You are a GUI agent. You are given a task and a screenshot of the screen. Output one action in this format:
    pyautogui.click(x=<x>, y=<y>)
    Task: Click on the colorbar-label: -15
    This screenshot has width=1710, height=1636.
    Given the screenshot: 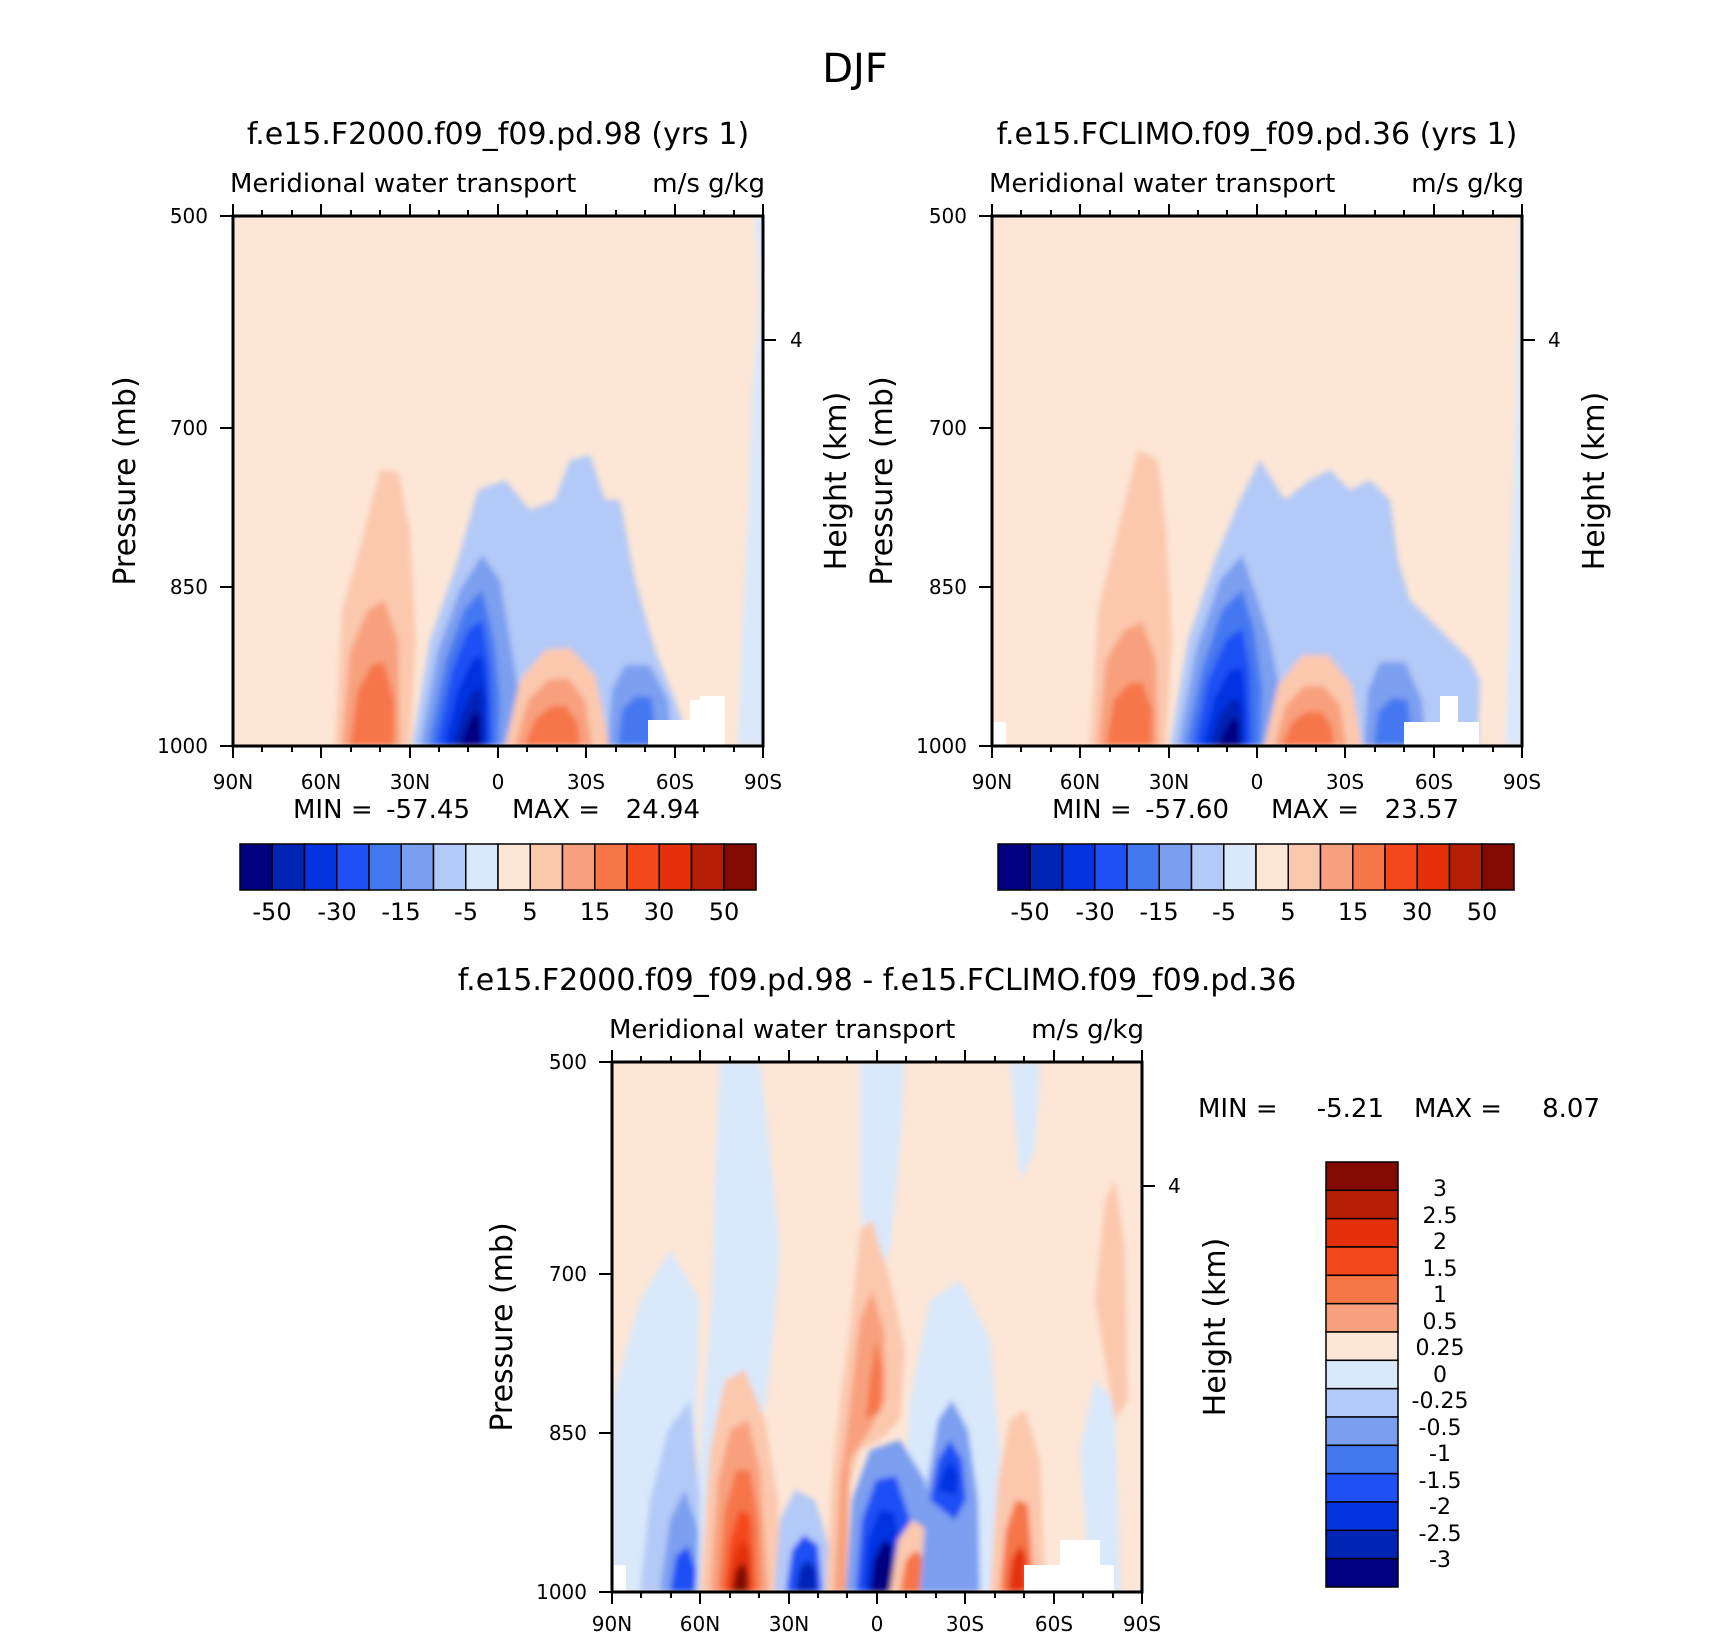 What is the action you would take?
    pyautogui.click(x=400, y=912)
    